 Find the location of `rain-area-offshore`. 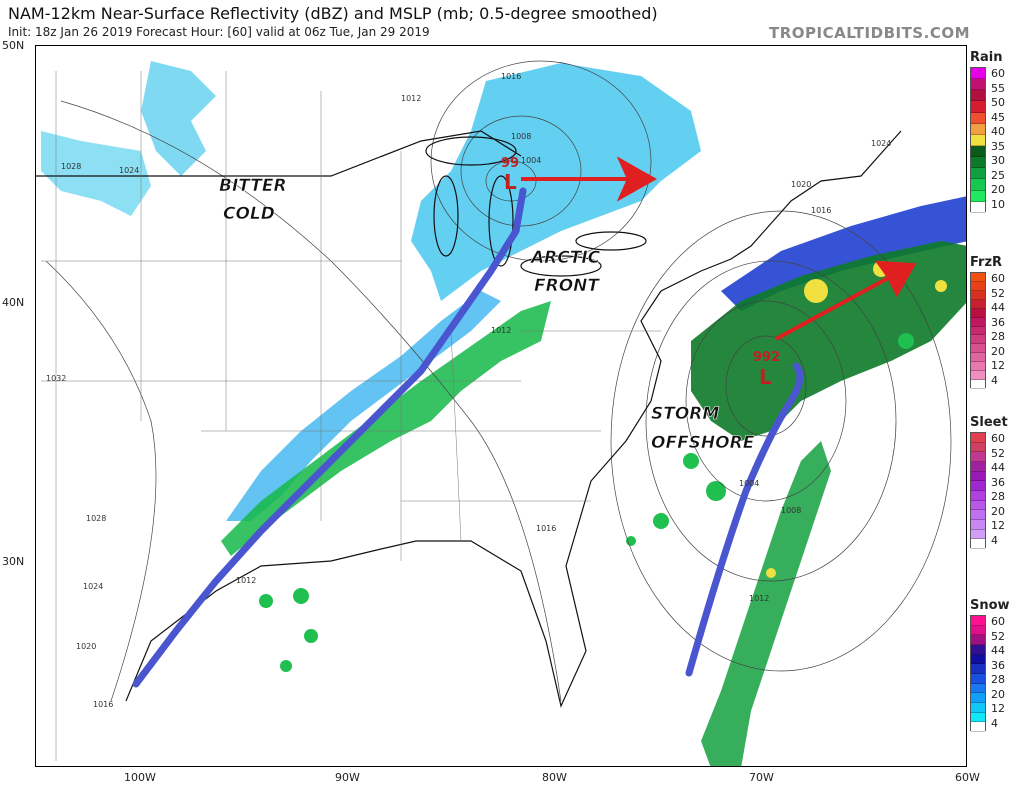

rain-area-offshore is located at coordinates (828, 341).